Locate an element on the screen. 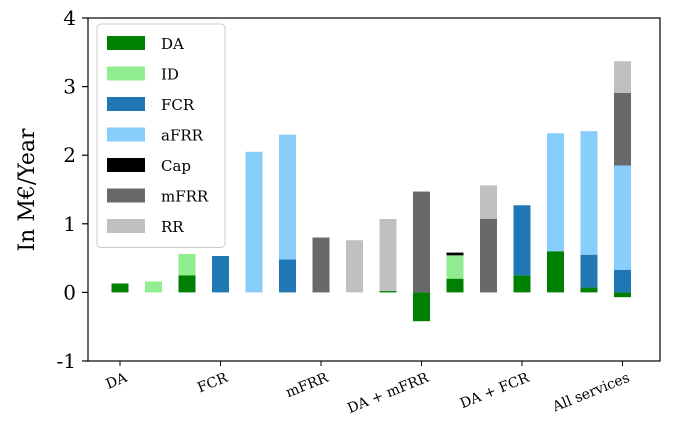  y-tick-label: 1 is located at coordinates (69, 224).